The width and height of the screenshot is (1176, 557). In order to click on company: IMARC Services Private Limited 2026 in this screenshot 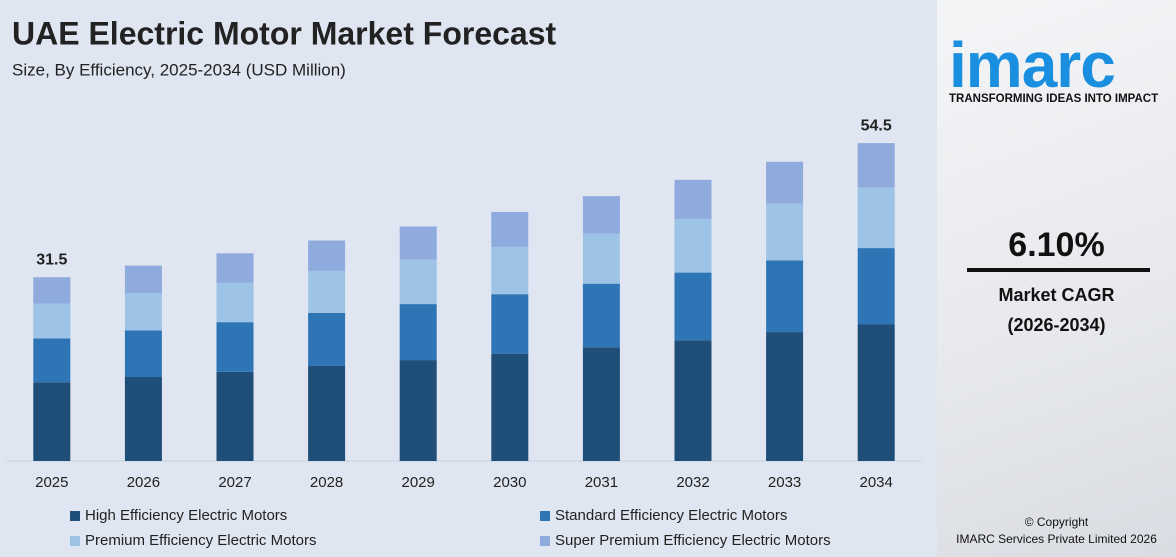, I will do `click(1056, 539)`.